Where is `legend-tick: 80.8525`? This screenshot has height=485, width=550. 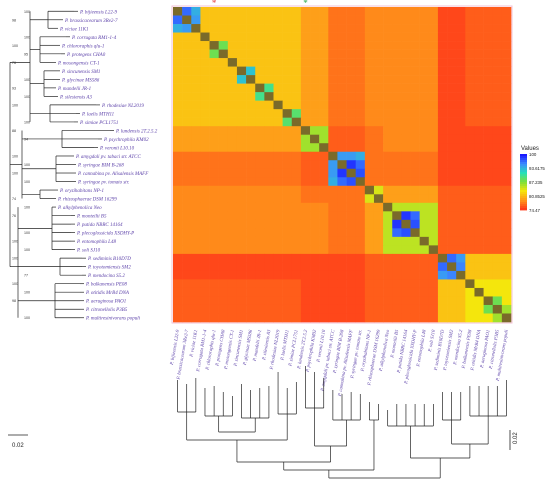
legend-tick: 80.8525 is located at coordinates (537, 196).